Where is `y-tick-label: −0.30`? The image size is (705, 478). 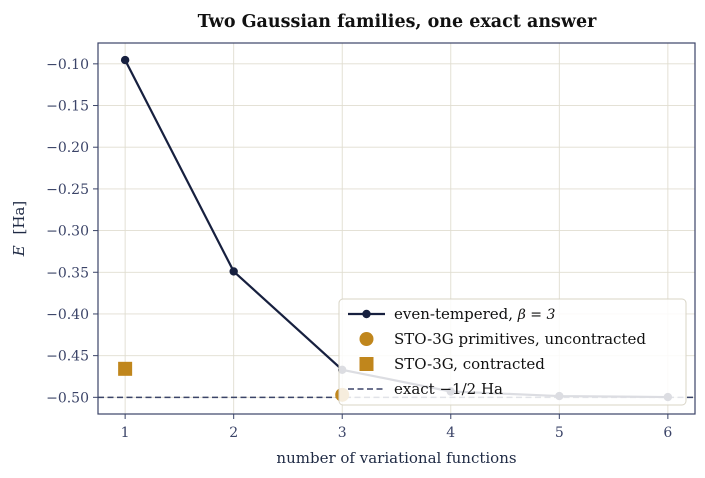
y-tick-label: −0.30 is located at coordinates (67, 232).